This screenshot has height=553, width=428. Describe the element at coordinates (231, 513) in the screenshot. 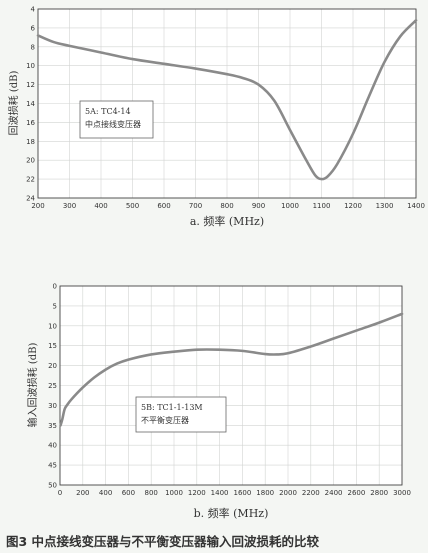

I see `chart-b-x-axis-title: b. 频率 (MHz)` at that location.